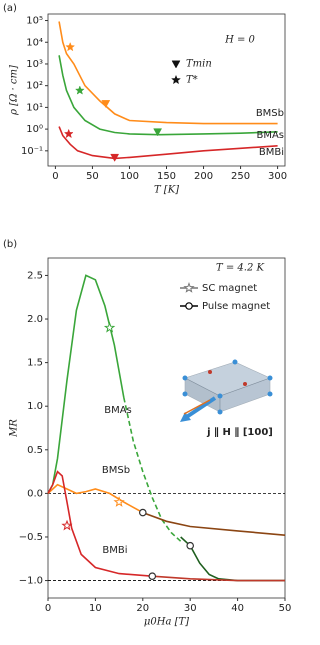 Image resolution: width=320 pixels, height=645 pixels. Describe the element at coordinates (239, 432) in the screenshot. I see `note: j ∥ H ∥ [100]` at that location.